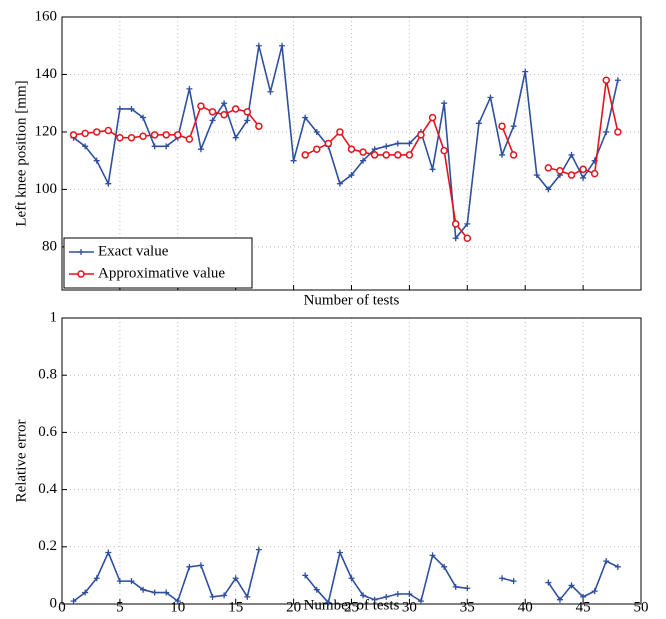  I want to click on x-axis-label: Number of tests, so click(352, 300).